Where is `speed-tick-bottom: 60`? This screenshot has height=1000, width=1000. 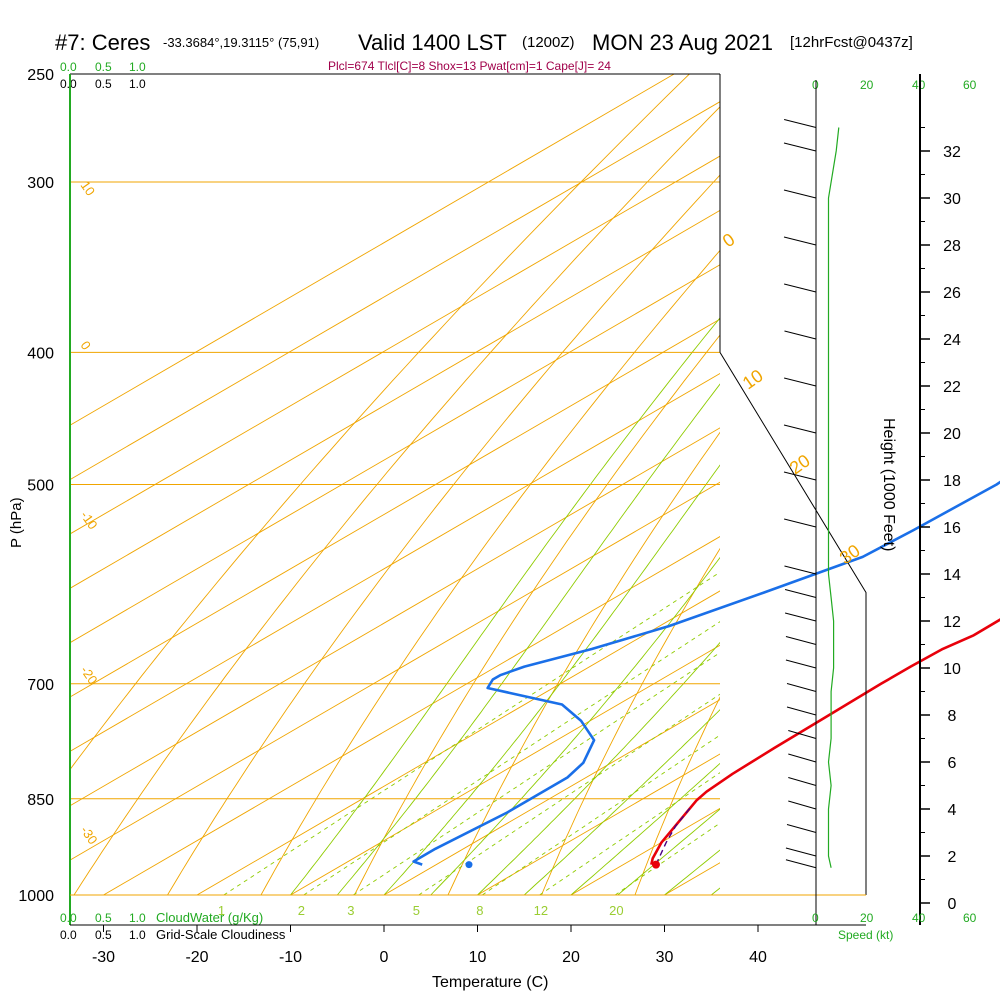 speed-tick-bottom: 60 is located at coordinates (970, 918).